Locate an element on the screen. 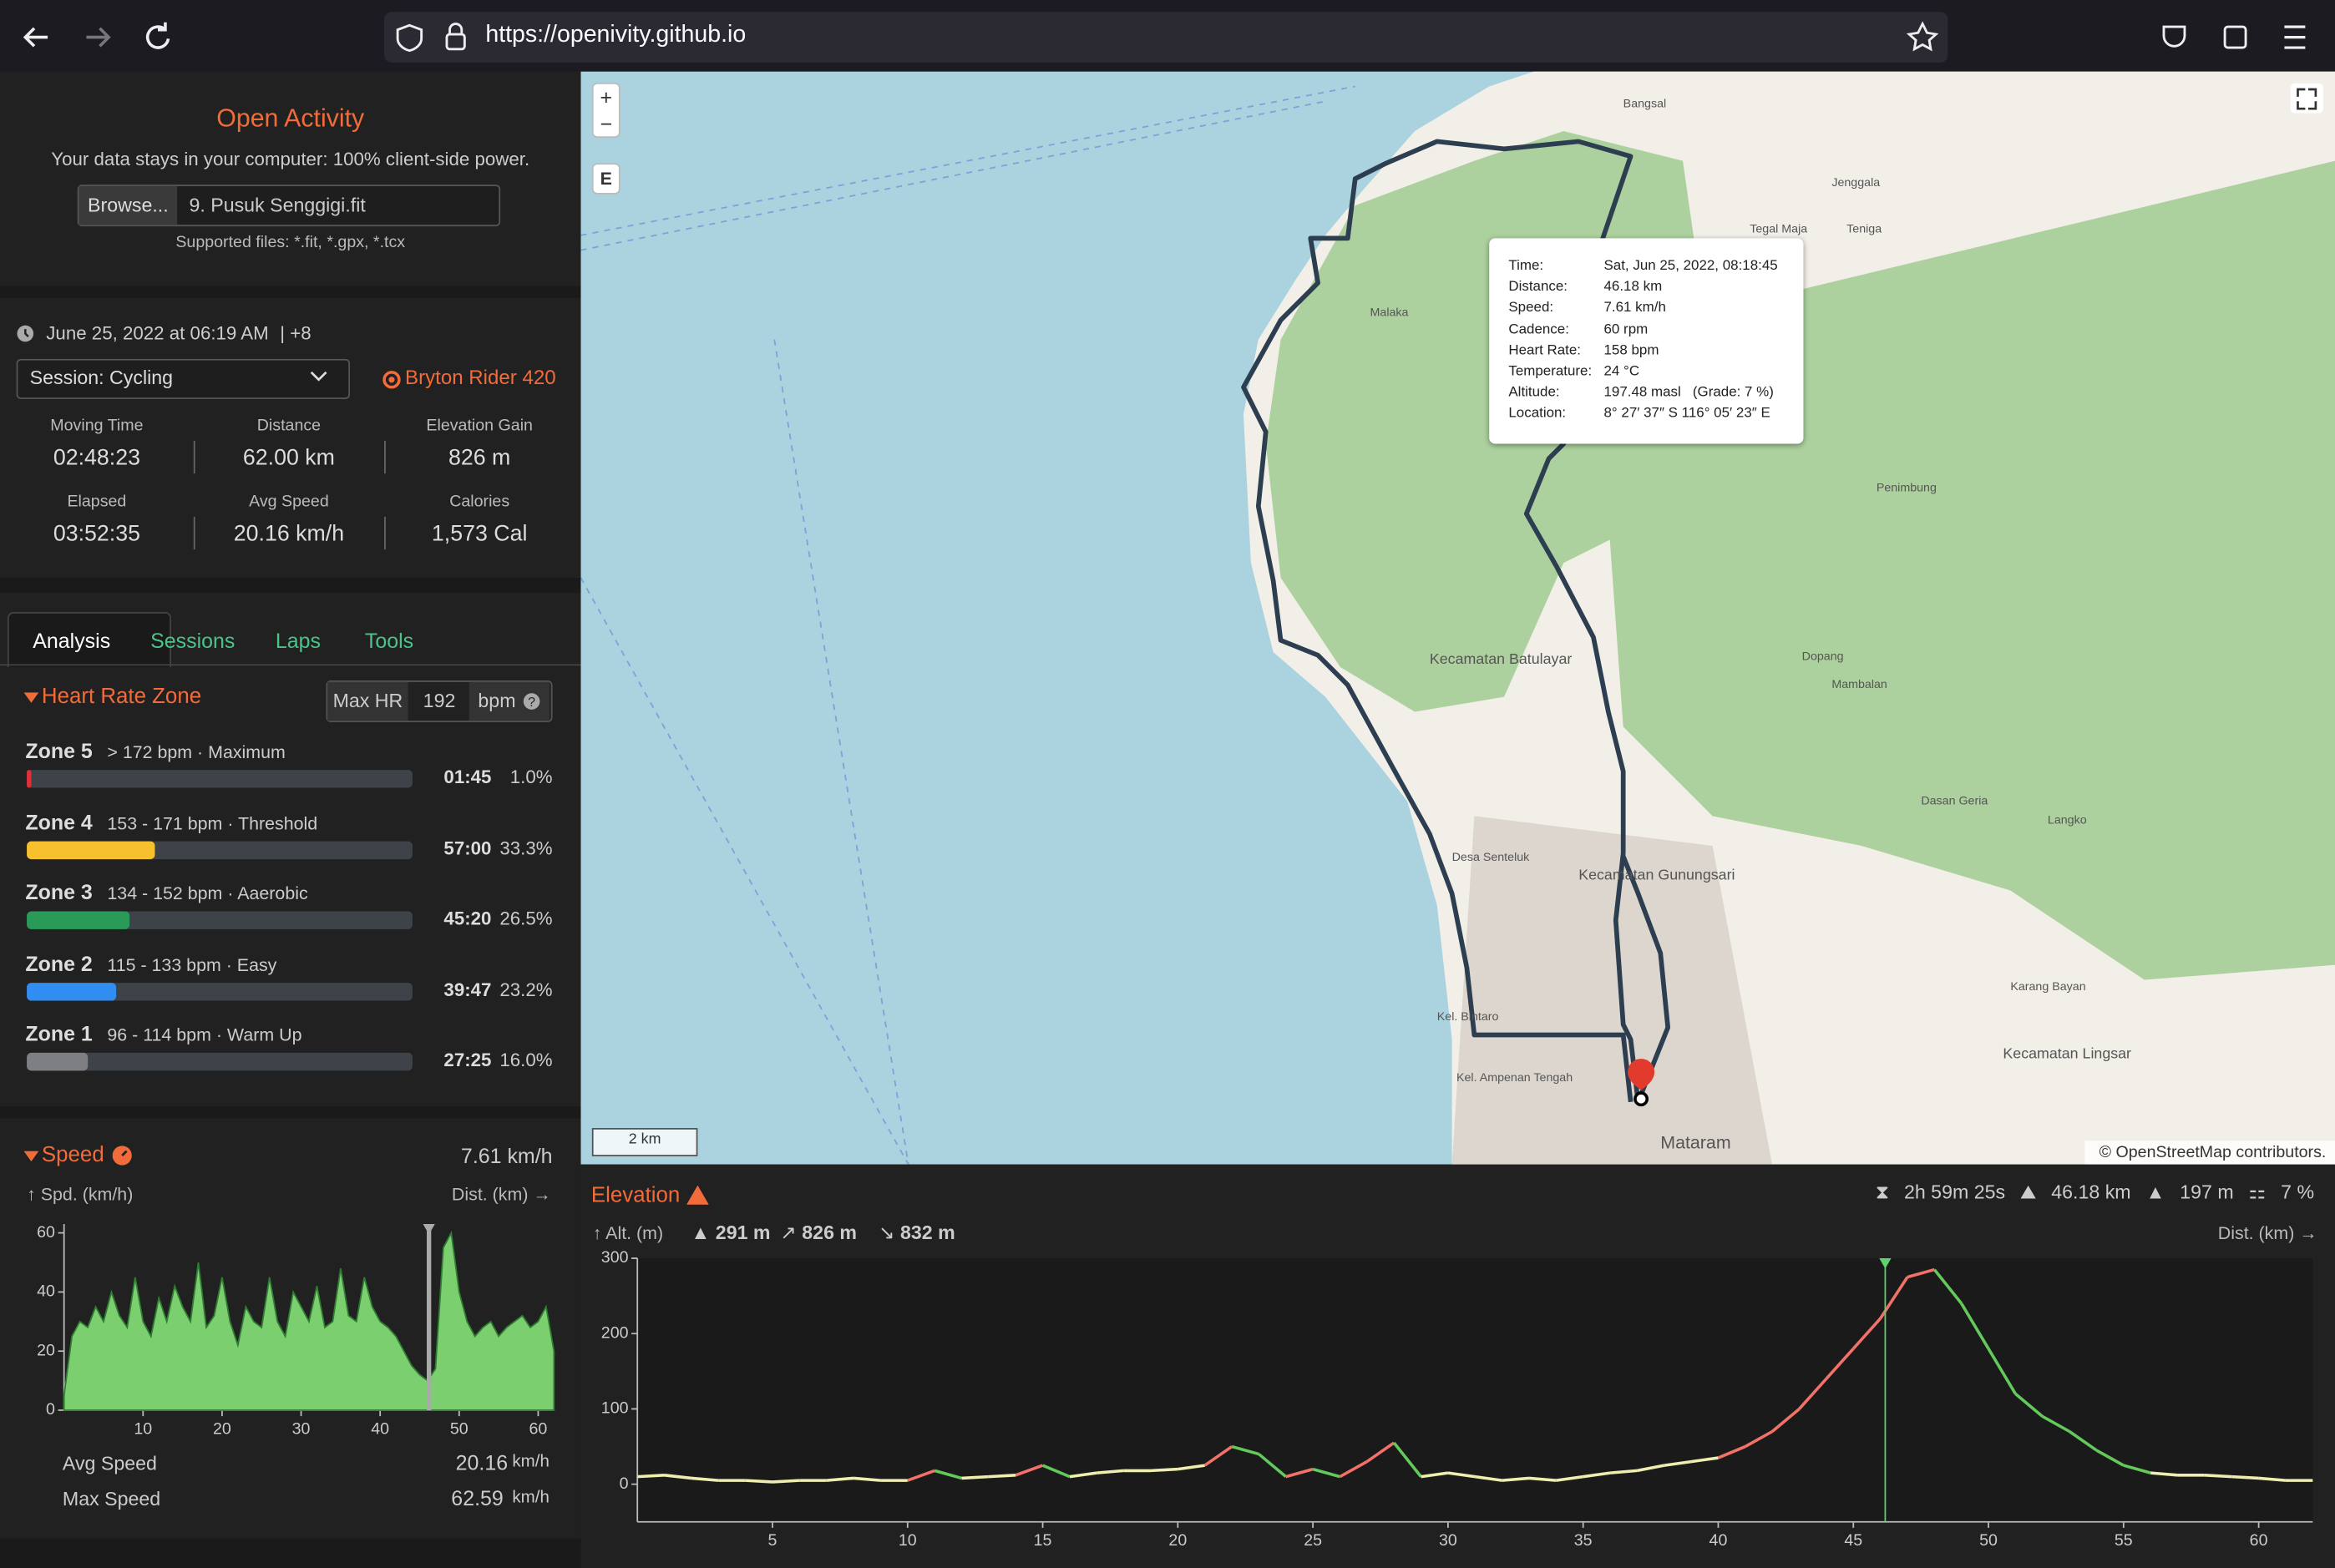 The image size is (2335, 1568). y-tick-label: 300 is located at coordinates (615, 1257).